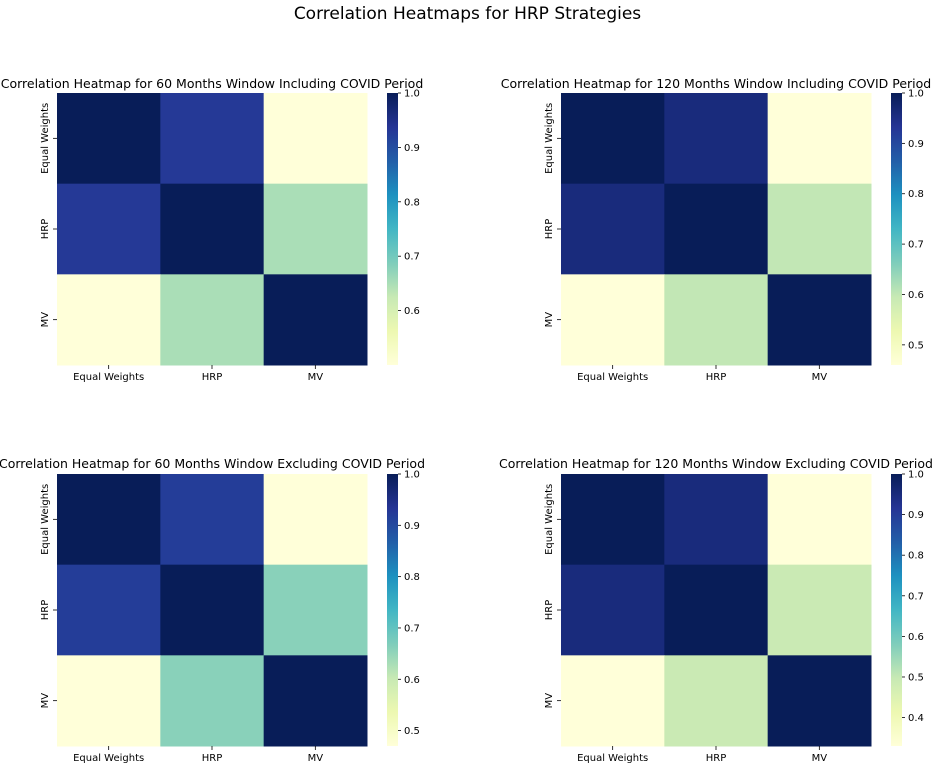 The image size is (935, 770). What do you see at coordinates (467, 14) in the screenshot?
I see `figure-title: Correlation Heatmaps for HRP Strategies` at bounding box center [467, 14].